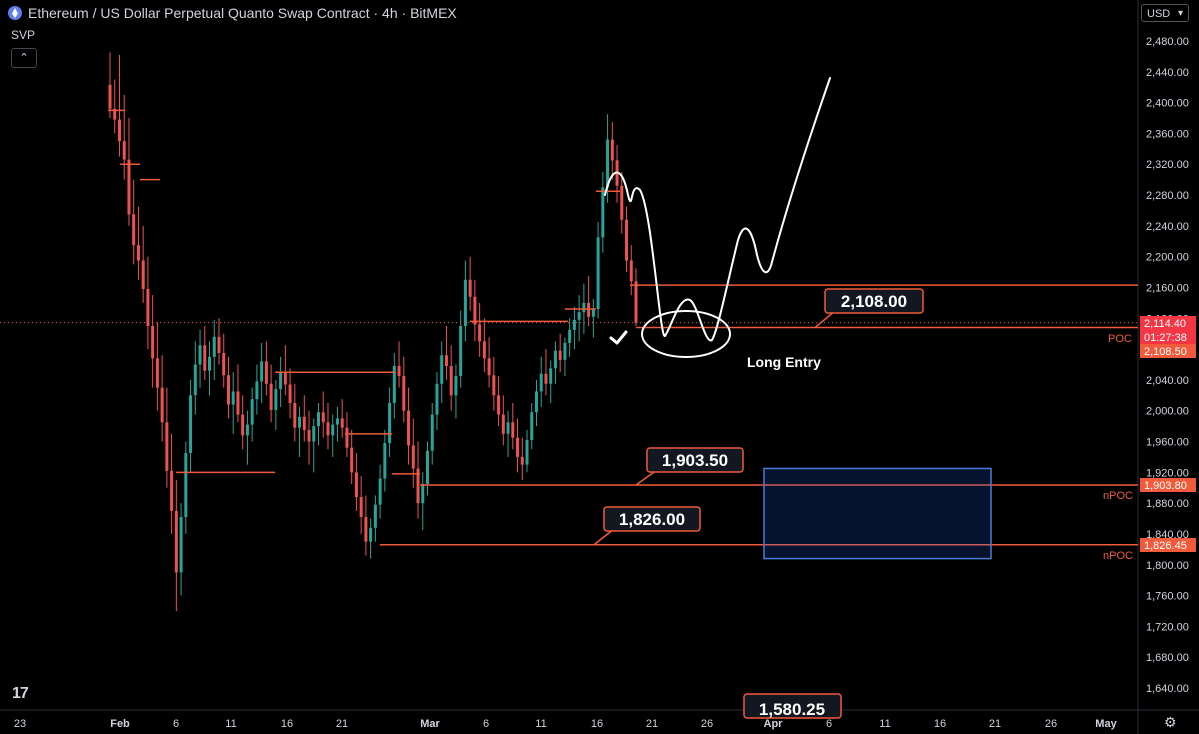  Describe the element at coordinates (1167, 504) in the screenshot. I see `y-tick-label: 1,880.00` at that location.